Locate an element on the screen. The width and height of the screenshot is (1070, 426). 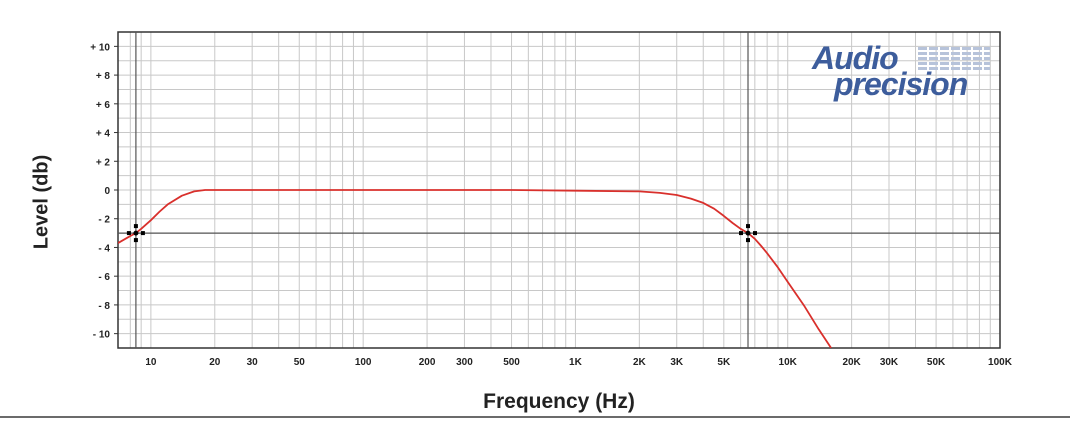
y-tick-label: - 4 is located at coordinates (104, 248).